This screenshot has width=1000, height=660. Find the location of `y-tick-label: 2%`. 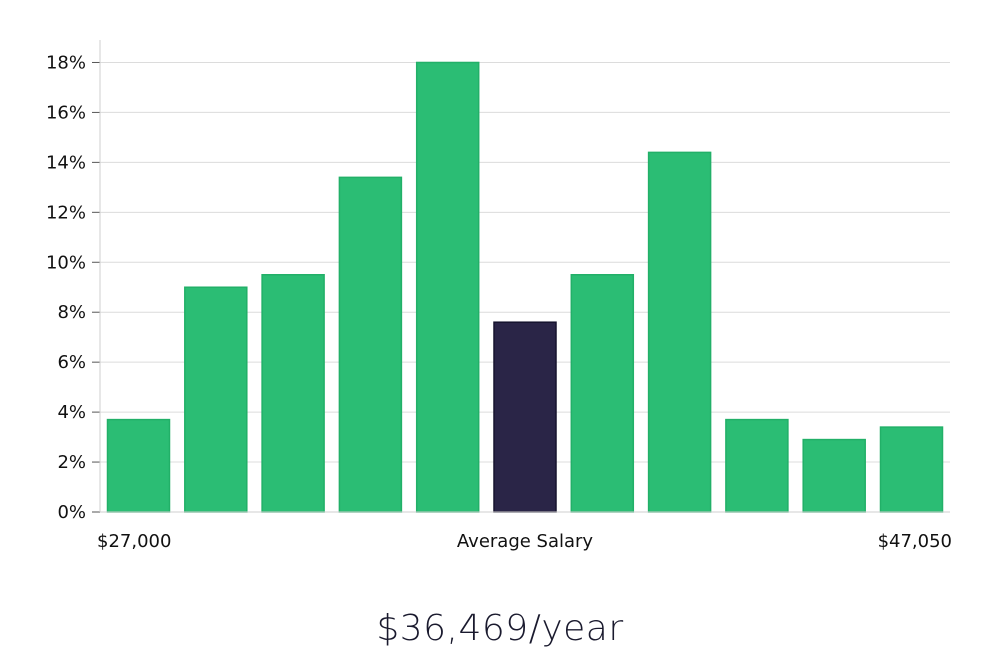

y-tick-label: 2% is located at coordinates (71, 462).